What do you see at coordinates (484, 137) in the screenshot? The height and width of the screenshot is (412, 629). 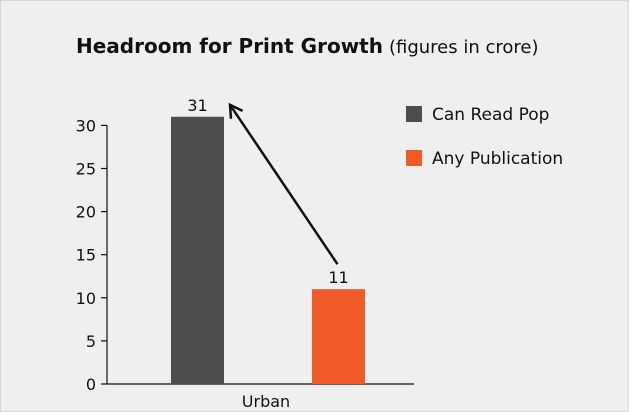 I see `legend: Can Read Pop Any Publication` at bounding box center [484, 137].